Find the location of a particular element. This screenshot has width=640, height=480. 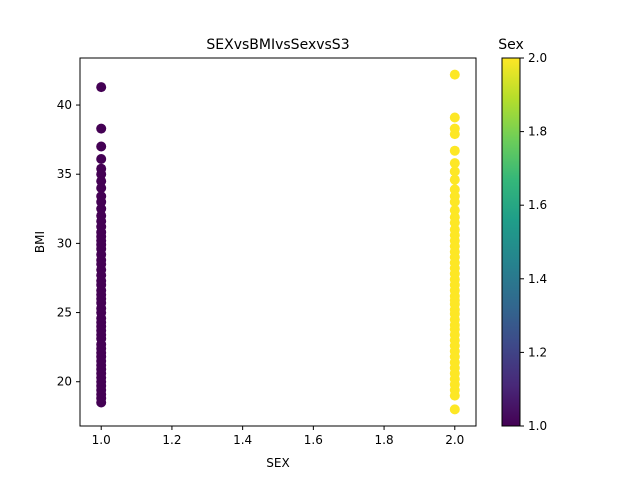

colorbar-axis: 1.0 1.2 1.4 1.6 1.8 2.0 is located at coordinates (533, 242).